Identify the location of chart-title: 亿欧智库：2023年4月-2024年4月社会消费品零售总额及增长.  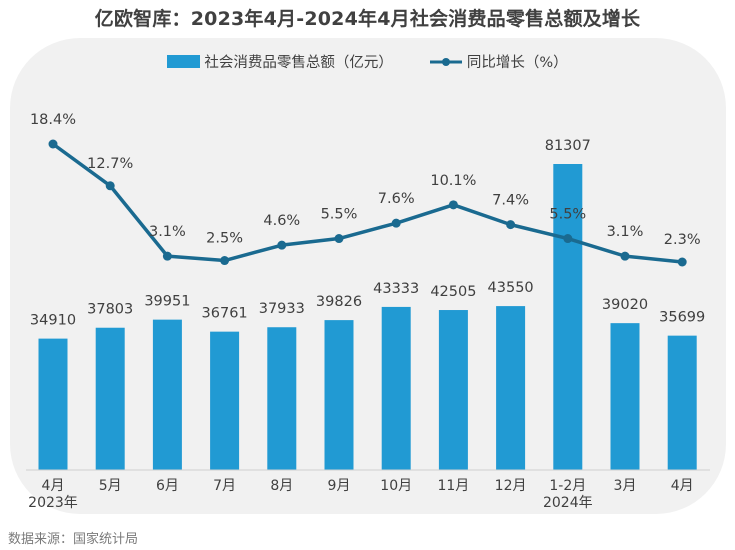
(367, 19).